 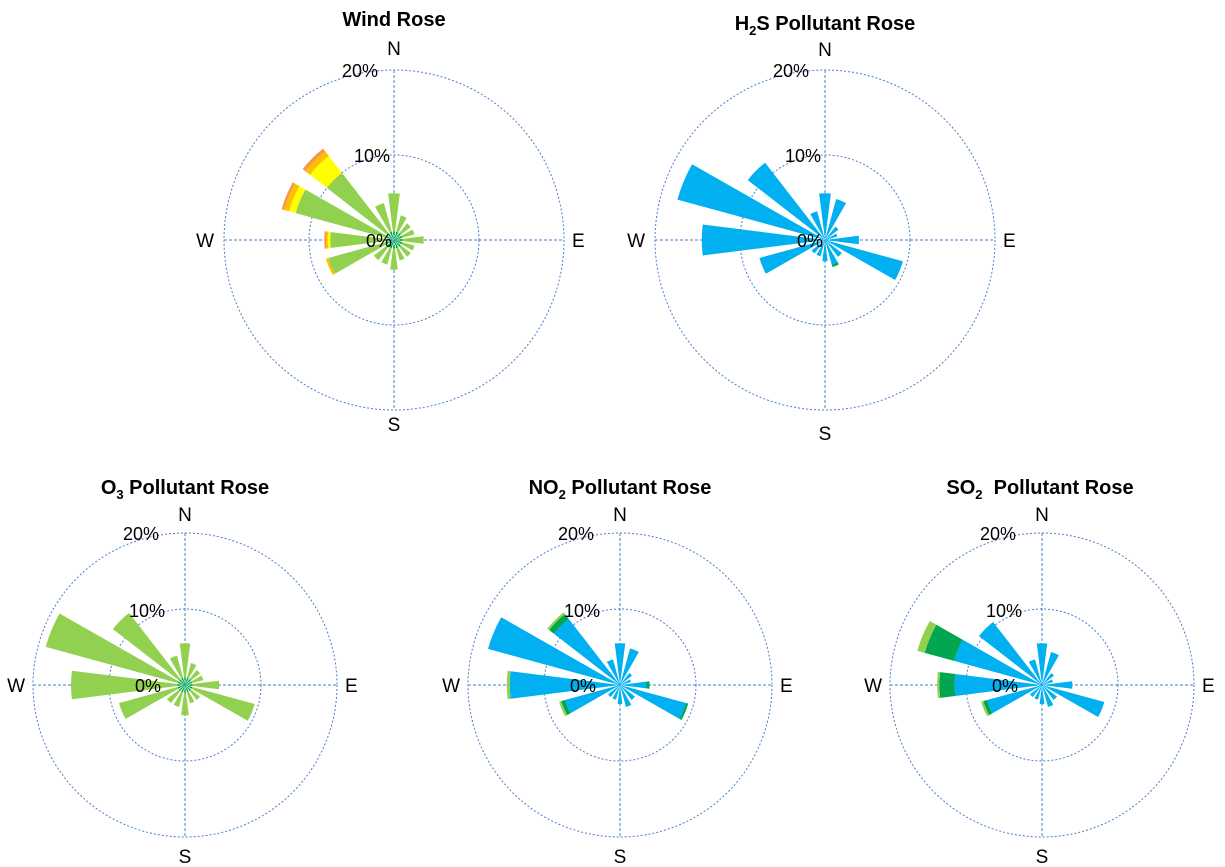 I want to click on petal-337.5deg-band-1, so click(x=176, y=667).